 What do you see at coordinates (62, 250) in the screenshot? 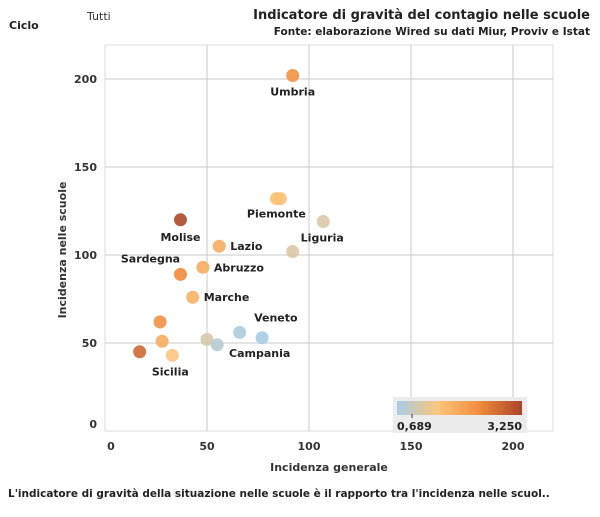
I see `y-axis-label: Incidenza nelle scuole` at bounding box center [62, 250].